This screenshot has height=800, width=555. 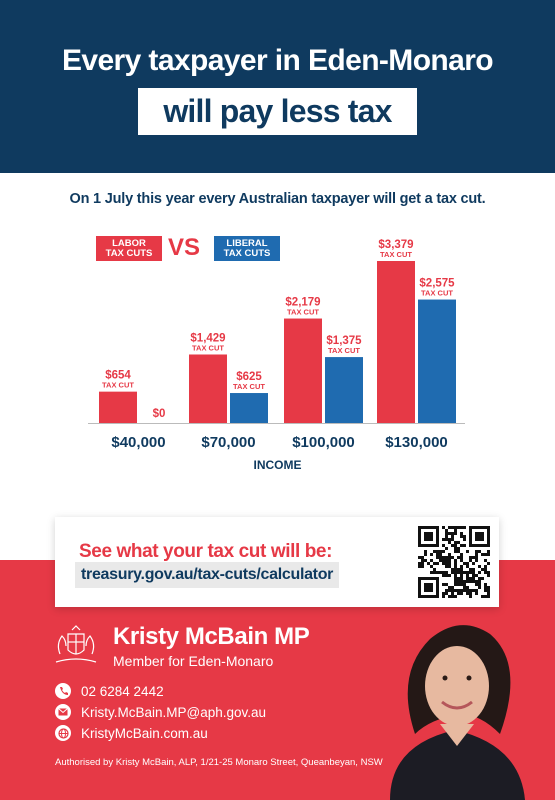 What do you see at coordinates (437, 284) in the screenshot?
I see `bar-value-label: $2,575` at bounding box center [437, 284].